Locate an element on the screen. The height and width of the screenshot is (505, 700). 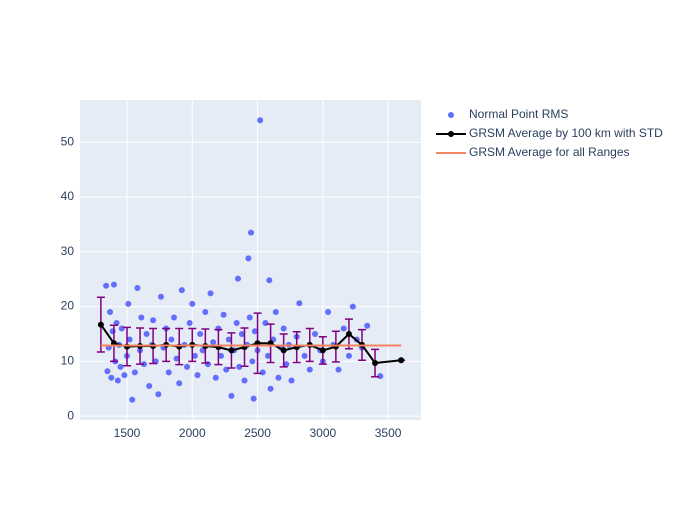
x-tick-label: 3500 is located at coordinates (388, 433).